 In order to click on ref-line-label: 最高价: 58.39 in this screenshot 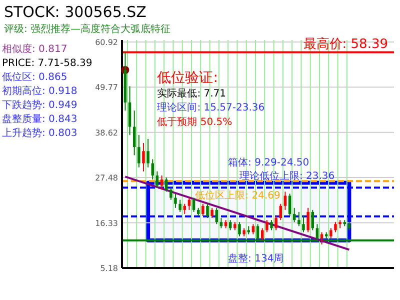, I will do `click(345, 44)`.